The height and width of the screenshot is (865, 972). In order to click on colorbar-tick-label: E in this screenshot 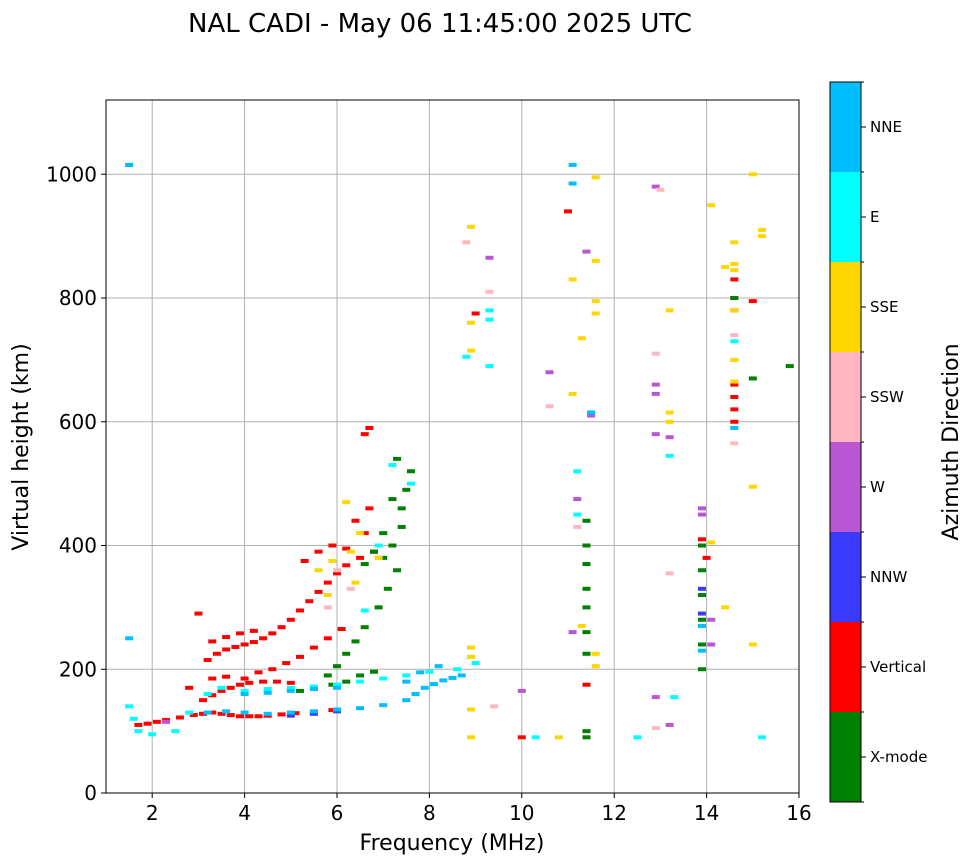, I will do `click(874, 217)`.